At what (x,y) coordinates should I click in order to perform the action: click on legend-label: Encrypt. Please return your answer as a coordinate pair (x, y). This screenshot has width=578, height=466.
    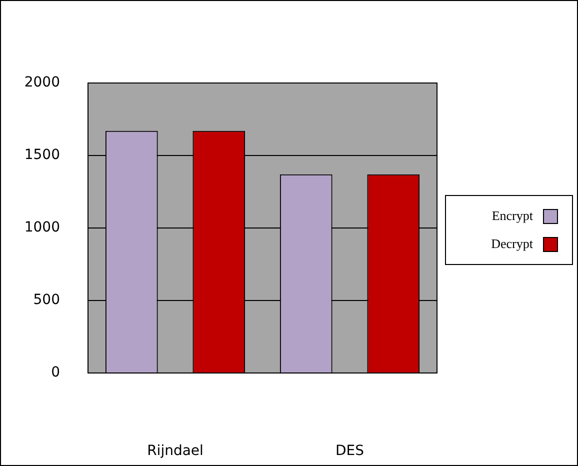
    Looking at the image, I should click on (512, 216).